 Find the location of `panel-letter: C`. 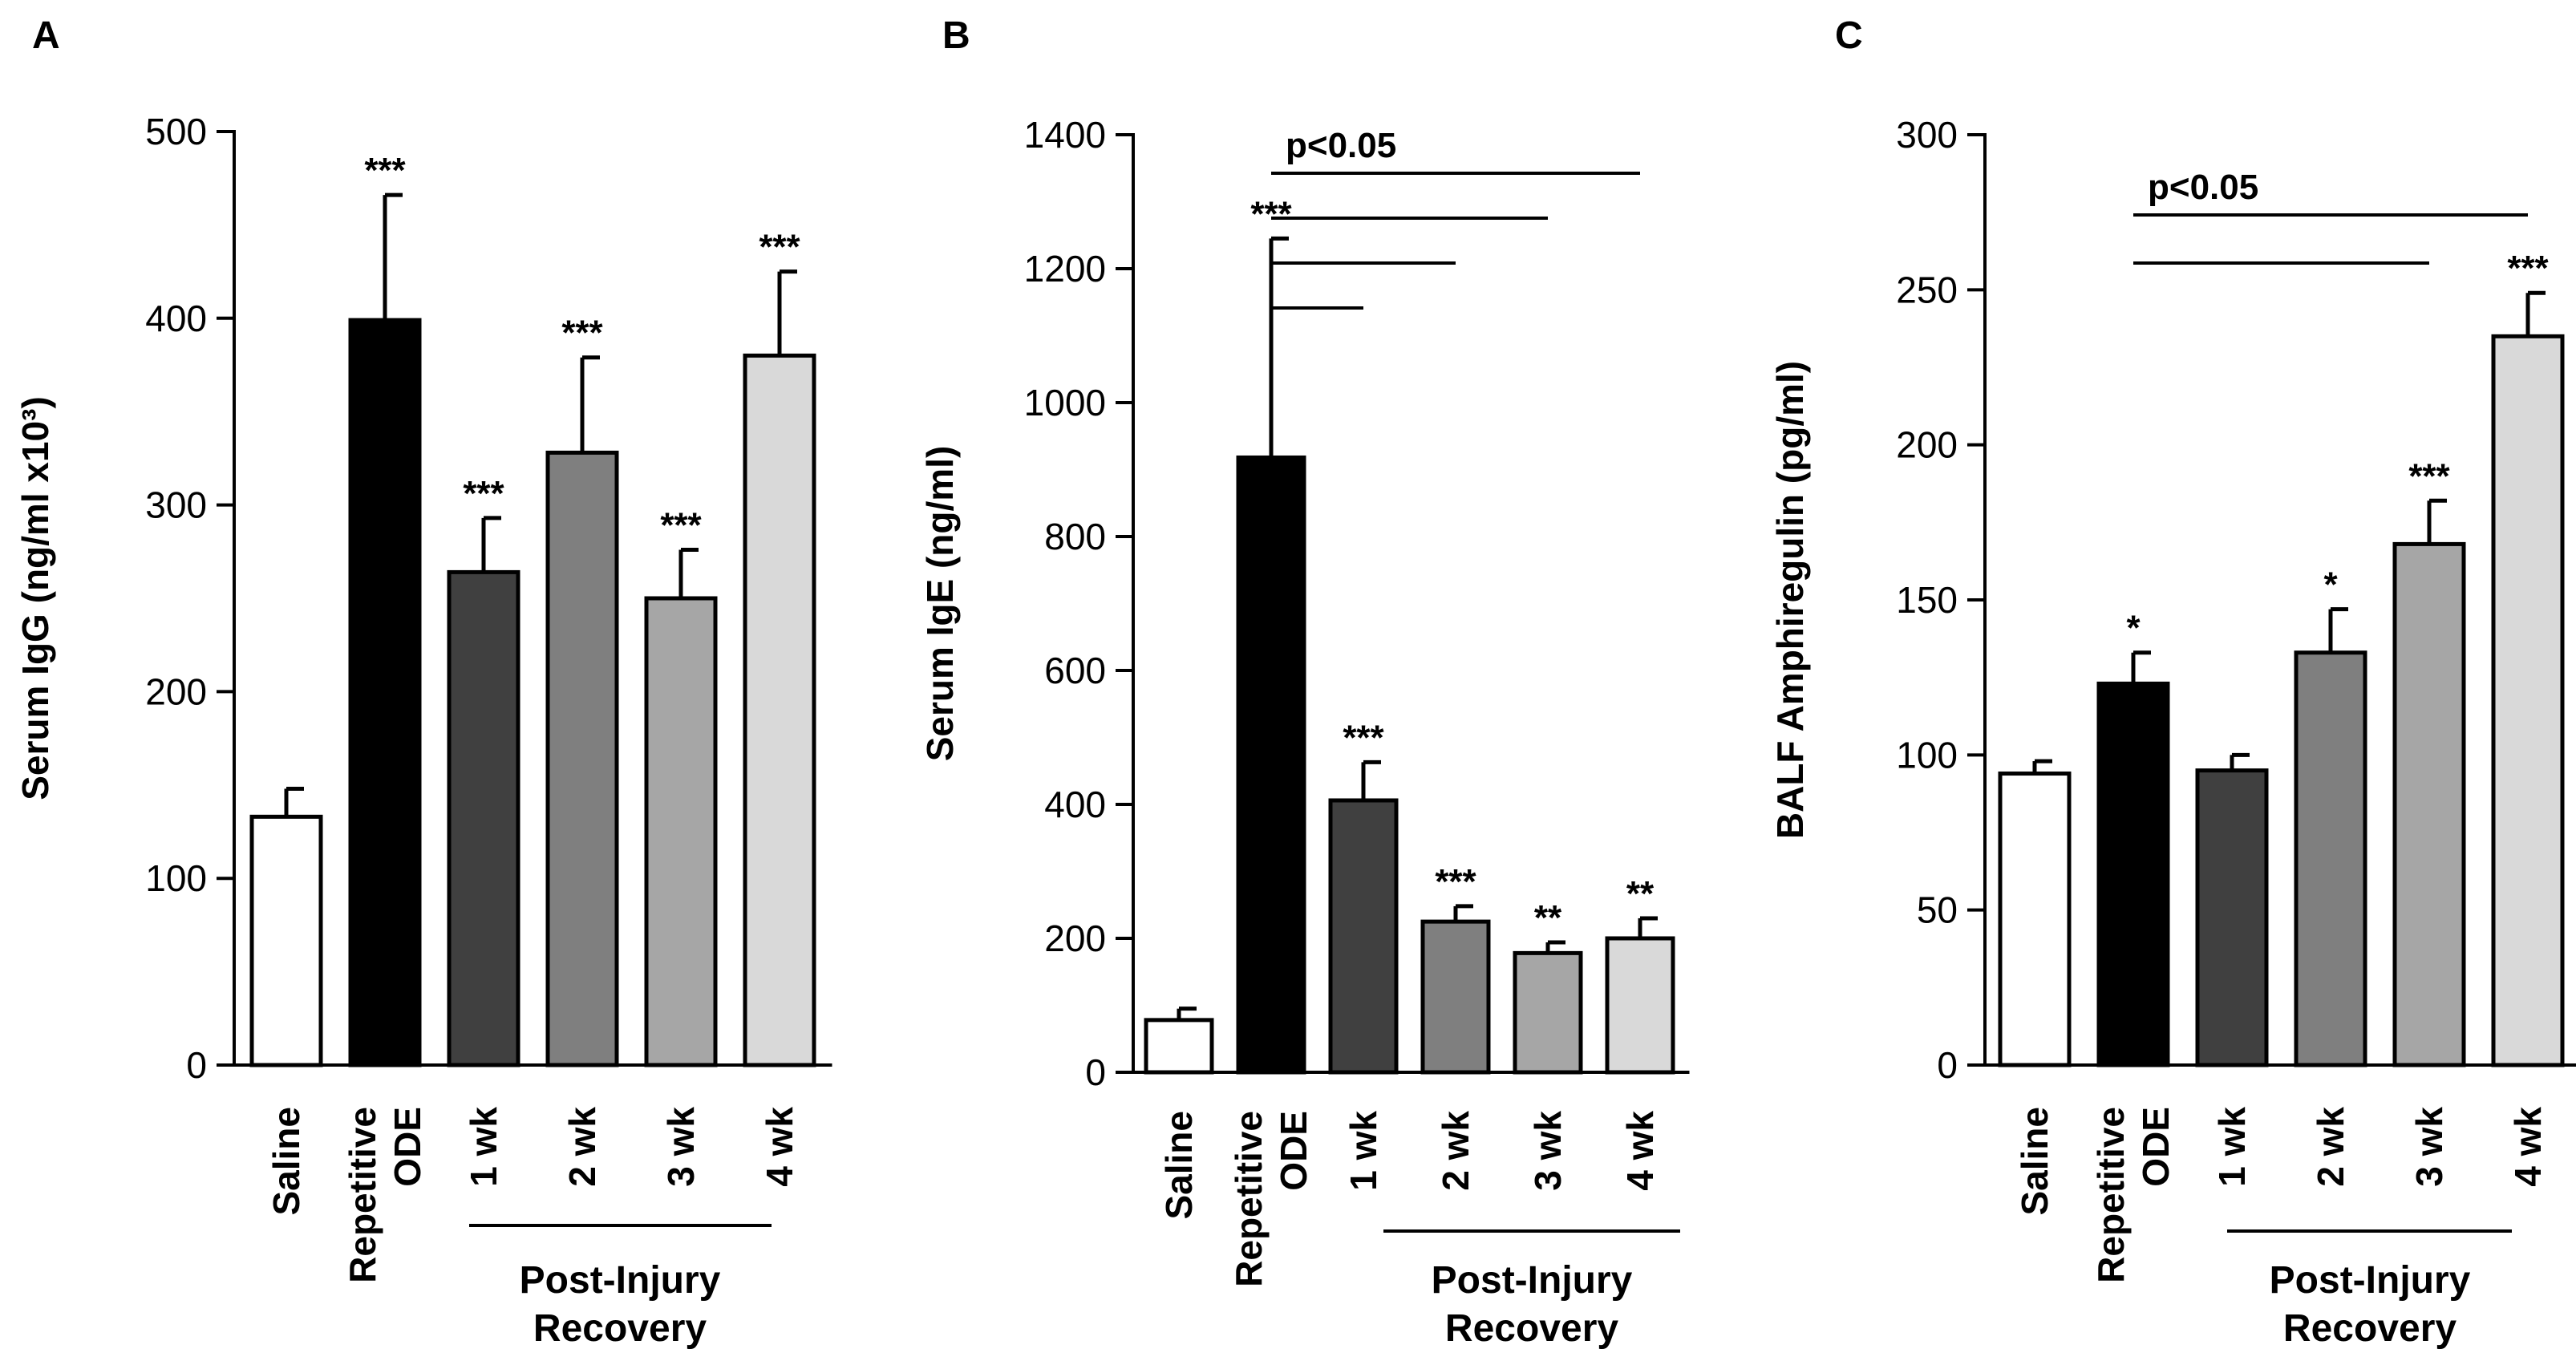

panel-letter: C is located at coordinates (1849, 35).